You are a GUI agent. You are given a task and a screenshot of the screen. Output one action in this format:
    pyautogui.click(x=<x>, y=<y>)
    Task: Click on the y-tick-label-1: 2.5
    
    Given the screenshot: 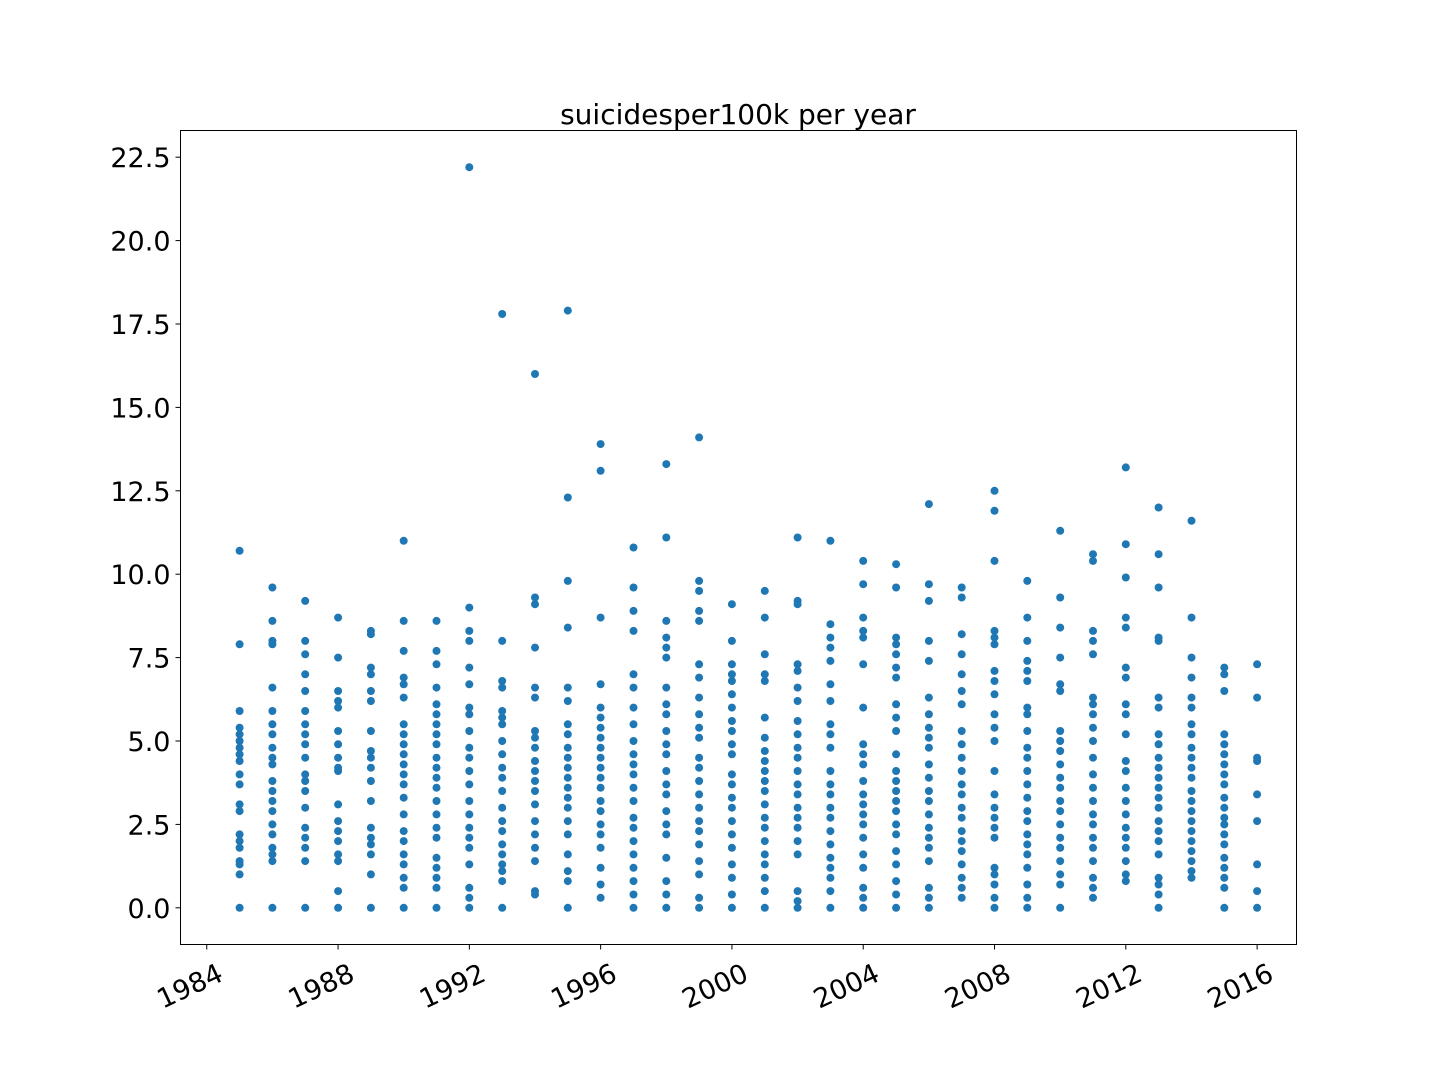 What is the action you would take?
    pyautogui.click(x=149, y=825)
    